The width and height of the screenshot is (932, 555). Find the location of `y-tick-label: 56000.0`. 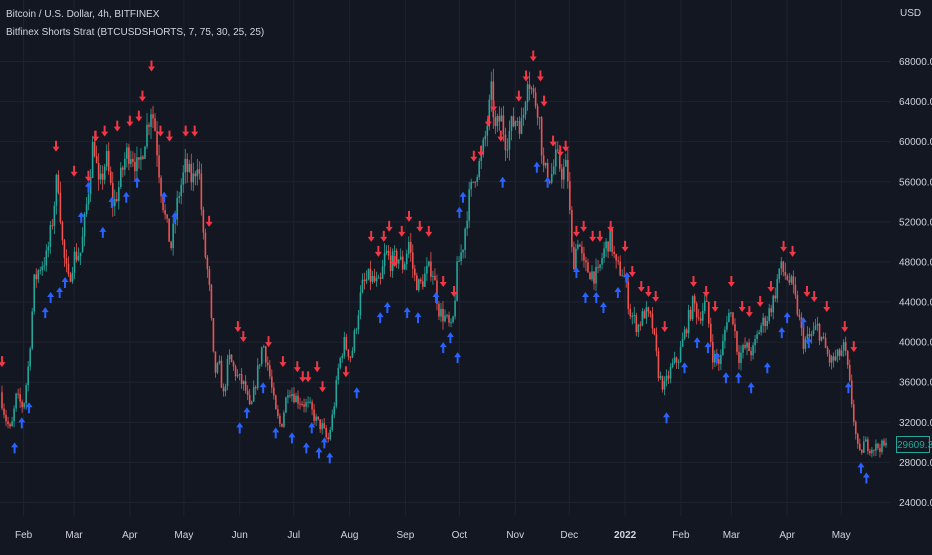

y-tick-label: 56000.0 is located at coordinates (915, 182).